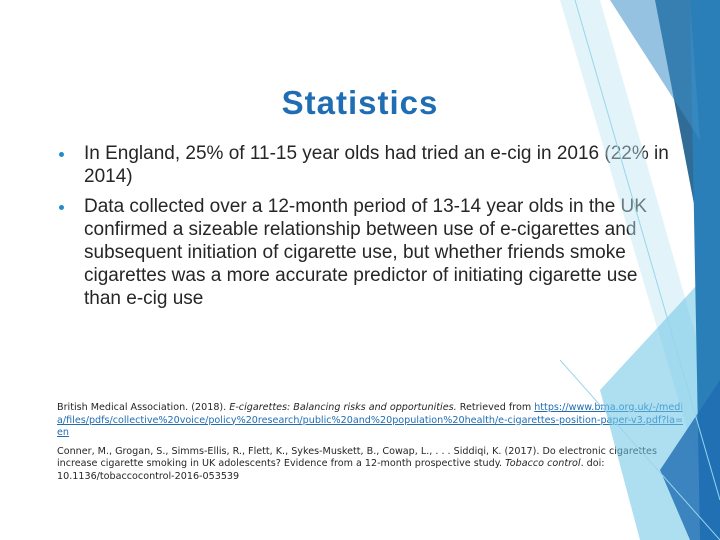  Describe the element at coordinates (495, 407) in the screenshot. I see `ref-text: Retrieved from` at that location.